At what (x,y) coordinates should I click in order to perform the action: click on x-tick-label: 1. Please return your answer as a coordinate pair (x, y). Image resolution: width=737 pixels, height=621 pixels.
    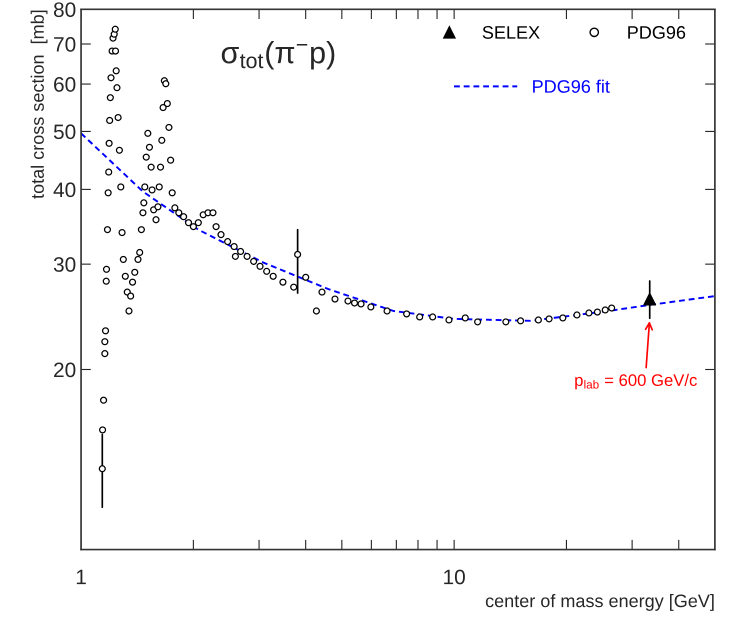
    Looking at the image, I should click on (81, 577).